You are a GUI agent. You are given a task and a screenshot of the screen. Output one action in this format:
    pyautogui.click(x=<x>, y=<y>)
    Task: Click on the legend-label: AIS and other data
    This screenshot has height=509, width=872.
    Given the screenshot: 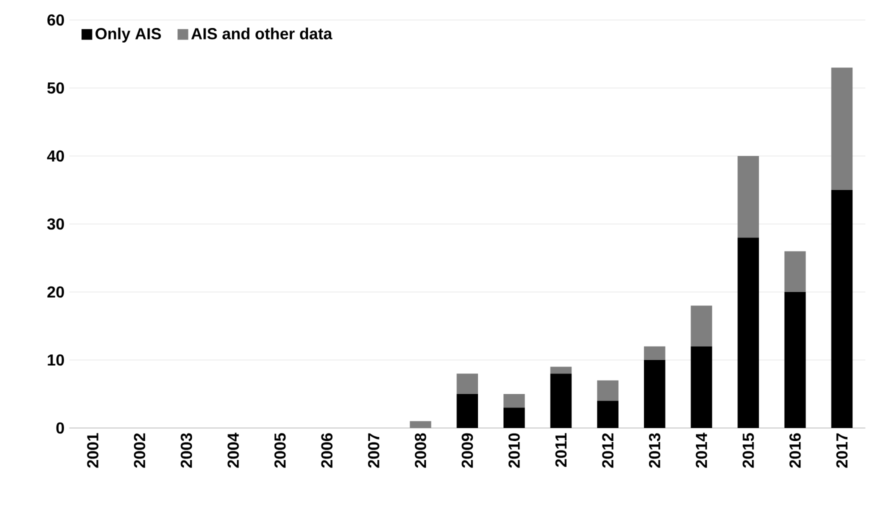 What is the action you would take?
    pyautogui.click(x=261, y=34)
    